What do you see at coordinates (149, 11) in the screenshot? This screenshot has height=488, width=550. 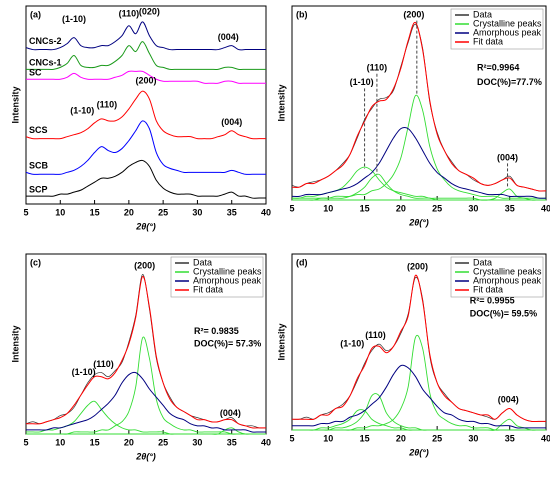 I see `annotation: (020)` at bounding box center [149, 11].